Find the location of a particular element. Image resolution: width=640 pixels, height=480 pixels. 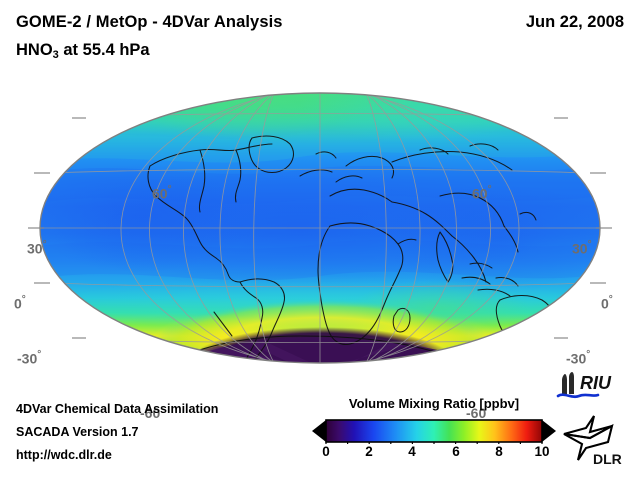

colorbar-tick-2: 2 is located at coordinates (369, 451).